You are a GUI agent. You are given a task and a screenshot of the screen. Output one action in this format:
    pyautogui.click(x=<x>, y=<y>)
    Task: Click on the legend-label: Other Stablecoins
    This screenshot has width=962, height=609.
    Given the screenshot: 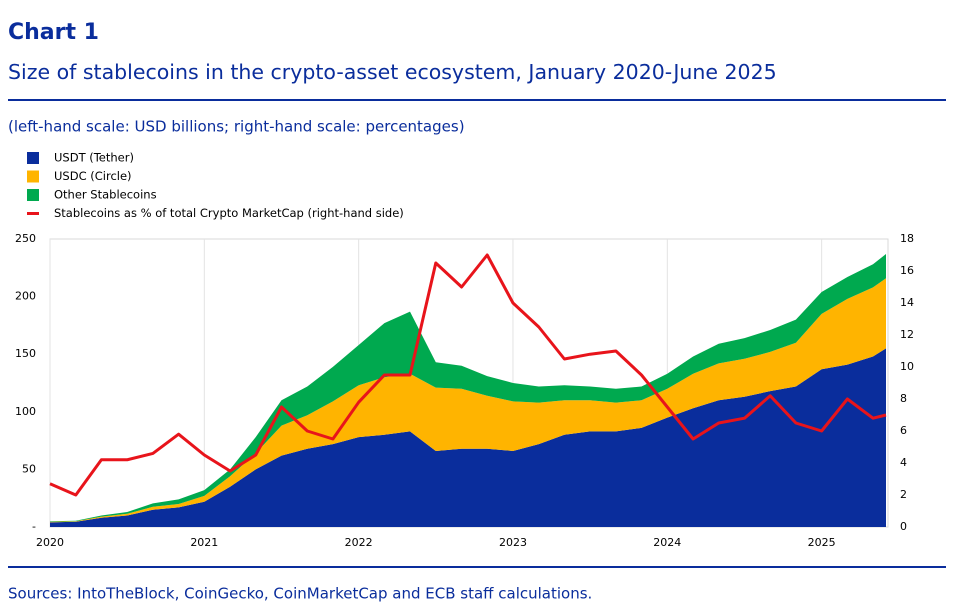 What is the action you would take?
    pyautogui.click(x=105, y=195)
    